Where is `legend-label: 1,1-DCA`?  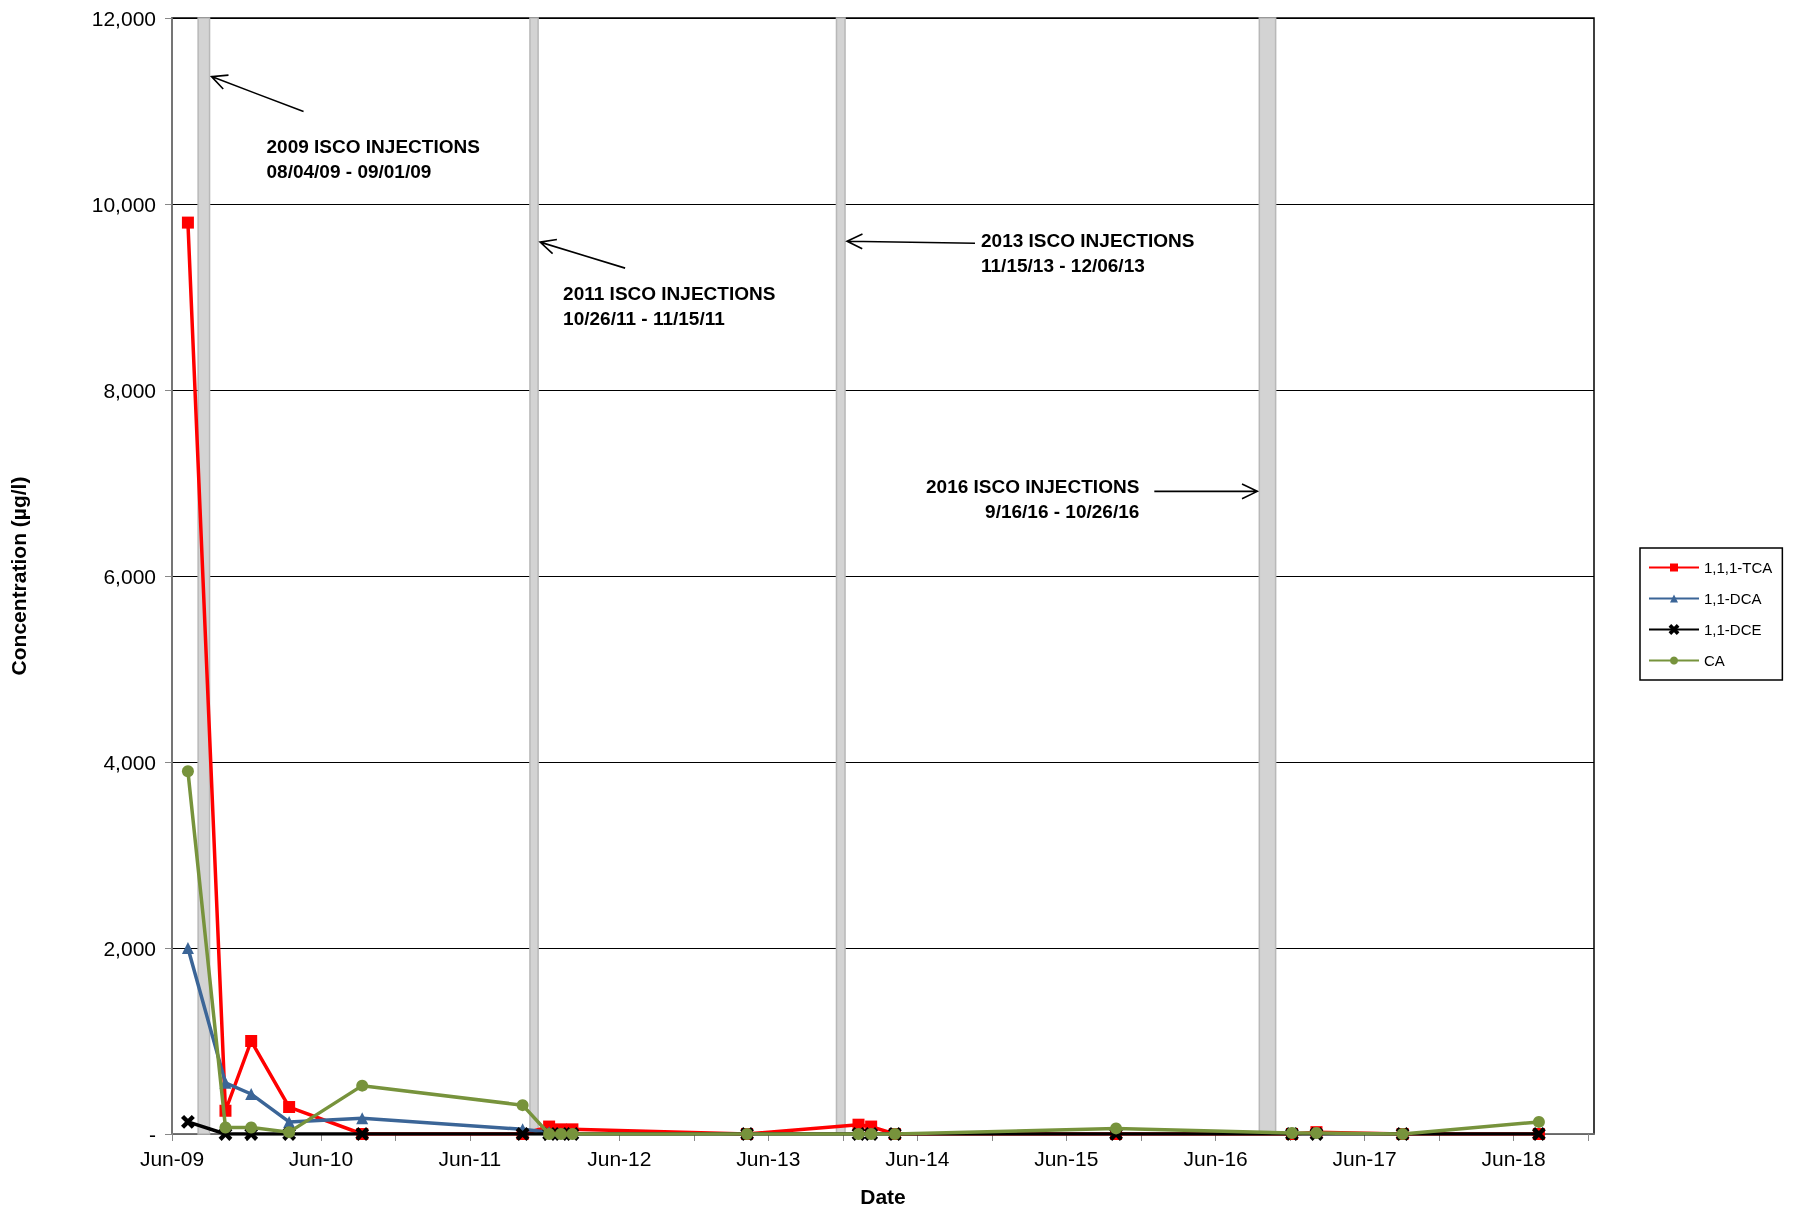
legend-label: 1,1-DCA is located at coordinates (1733, 598).